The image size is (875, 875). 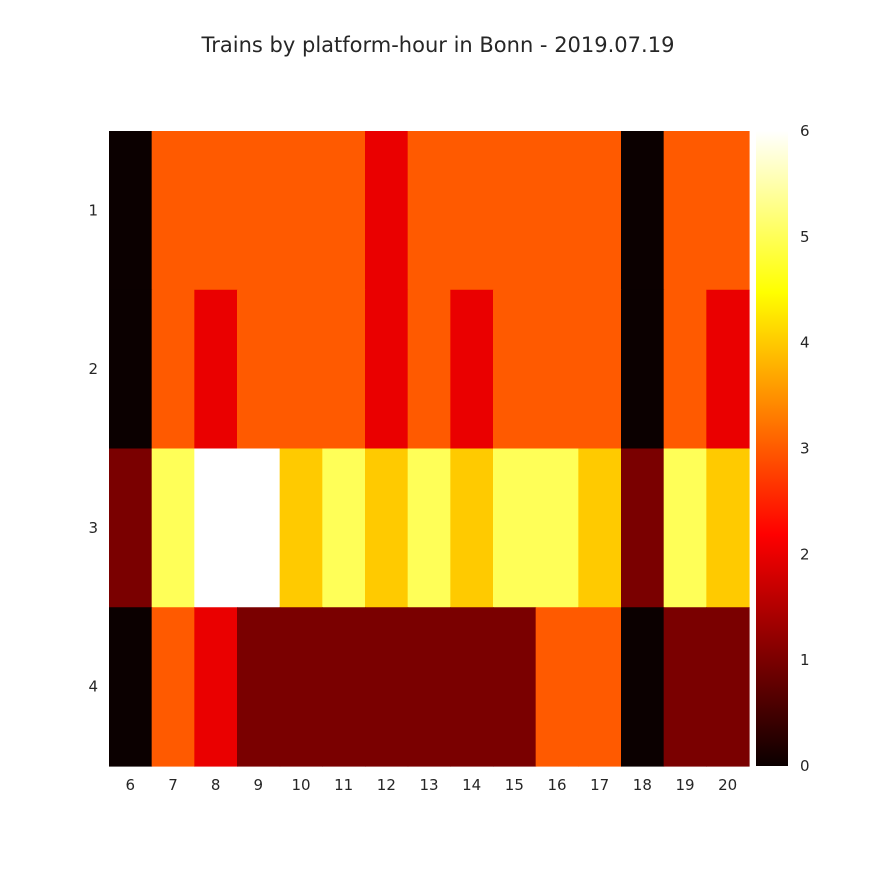 I want to click on x-tick-label: 12, so click(x=386, y=785).